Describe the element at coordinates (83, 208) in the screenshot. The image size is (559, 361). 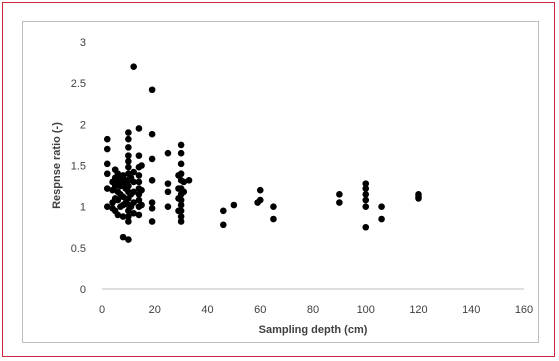
I see `y-tick-label: 1` at that location.